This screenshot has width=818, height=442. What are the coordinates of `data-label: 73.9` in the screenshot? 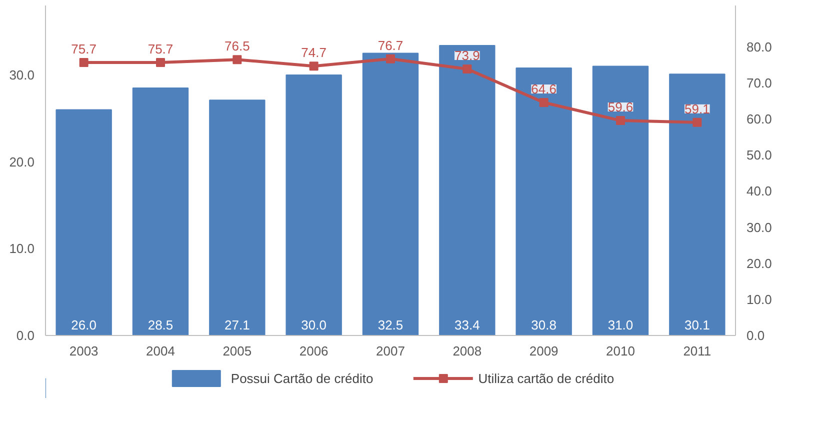 It's located at (467, 55).